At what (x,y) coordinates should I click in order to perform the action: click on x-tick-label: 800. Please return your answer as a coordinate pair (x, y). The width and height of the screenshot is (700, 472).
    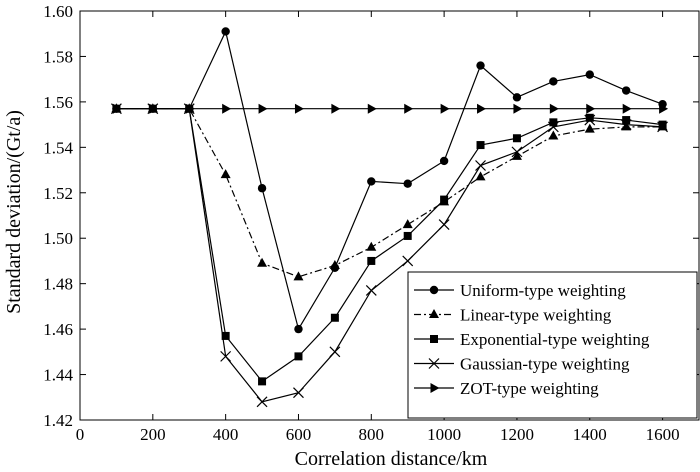
    Looking at the image, I should click on (372, 434).